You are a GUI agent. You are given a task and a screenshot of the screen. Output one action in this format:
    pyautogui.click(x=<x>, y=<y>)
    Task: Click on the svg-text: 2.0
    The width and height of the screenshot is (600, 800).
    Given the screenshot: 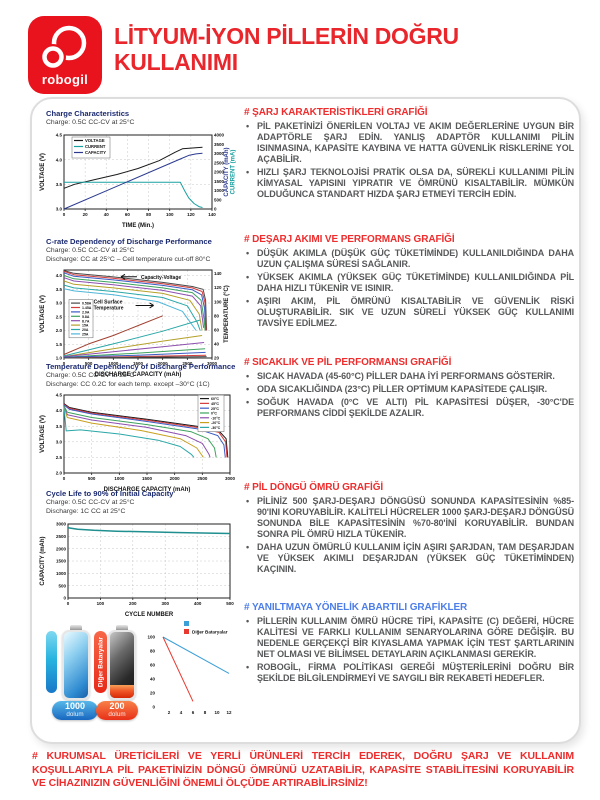 What is the action you would take?
    pyautogui.click(x=59, y=330)
    